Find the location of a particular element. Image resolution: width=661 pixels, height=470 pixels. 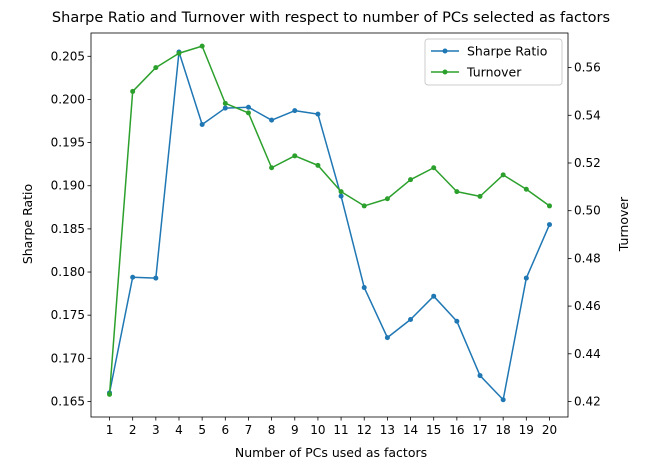

x-tick-label: 16 is located at coordinates (456, 430).